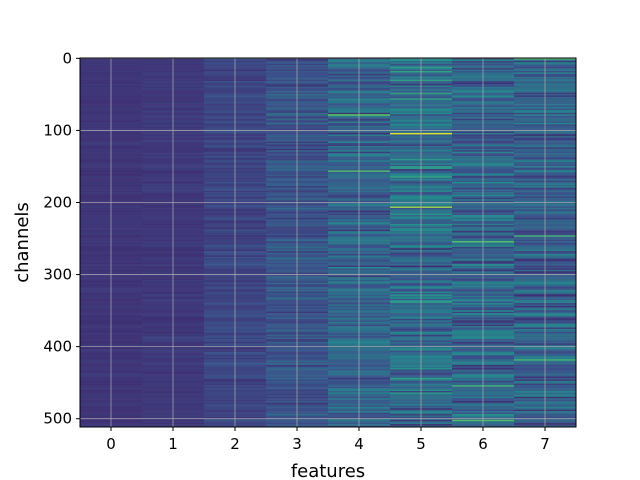 The image size is (640, 480). What do you see at coordinates (57, 203) in the screenshot?
I see `y-tick-label: 200` at bounding box center [57, 203].